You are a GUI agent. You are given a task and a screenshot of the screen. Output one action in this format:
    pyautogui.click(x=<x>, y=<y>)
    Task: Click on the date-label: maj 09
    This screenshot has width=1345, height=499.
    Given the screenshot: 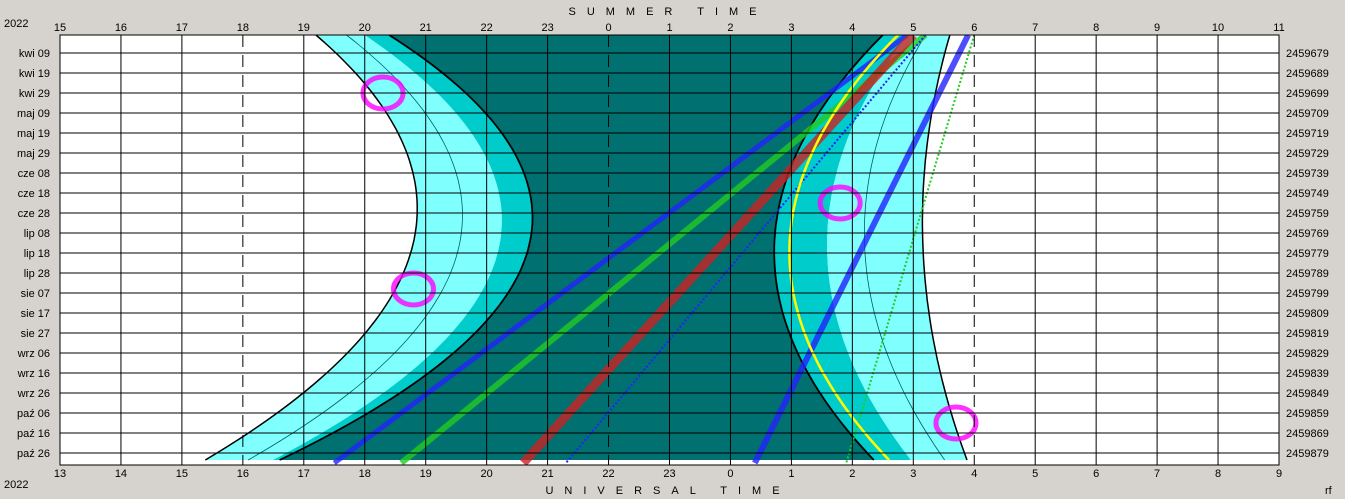 What is the action you would take?
    pyautogui.click(x=33, y=114)
    